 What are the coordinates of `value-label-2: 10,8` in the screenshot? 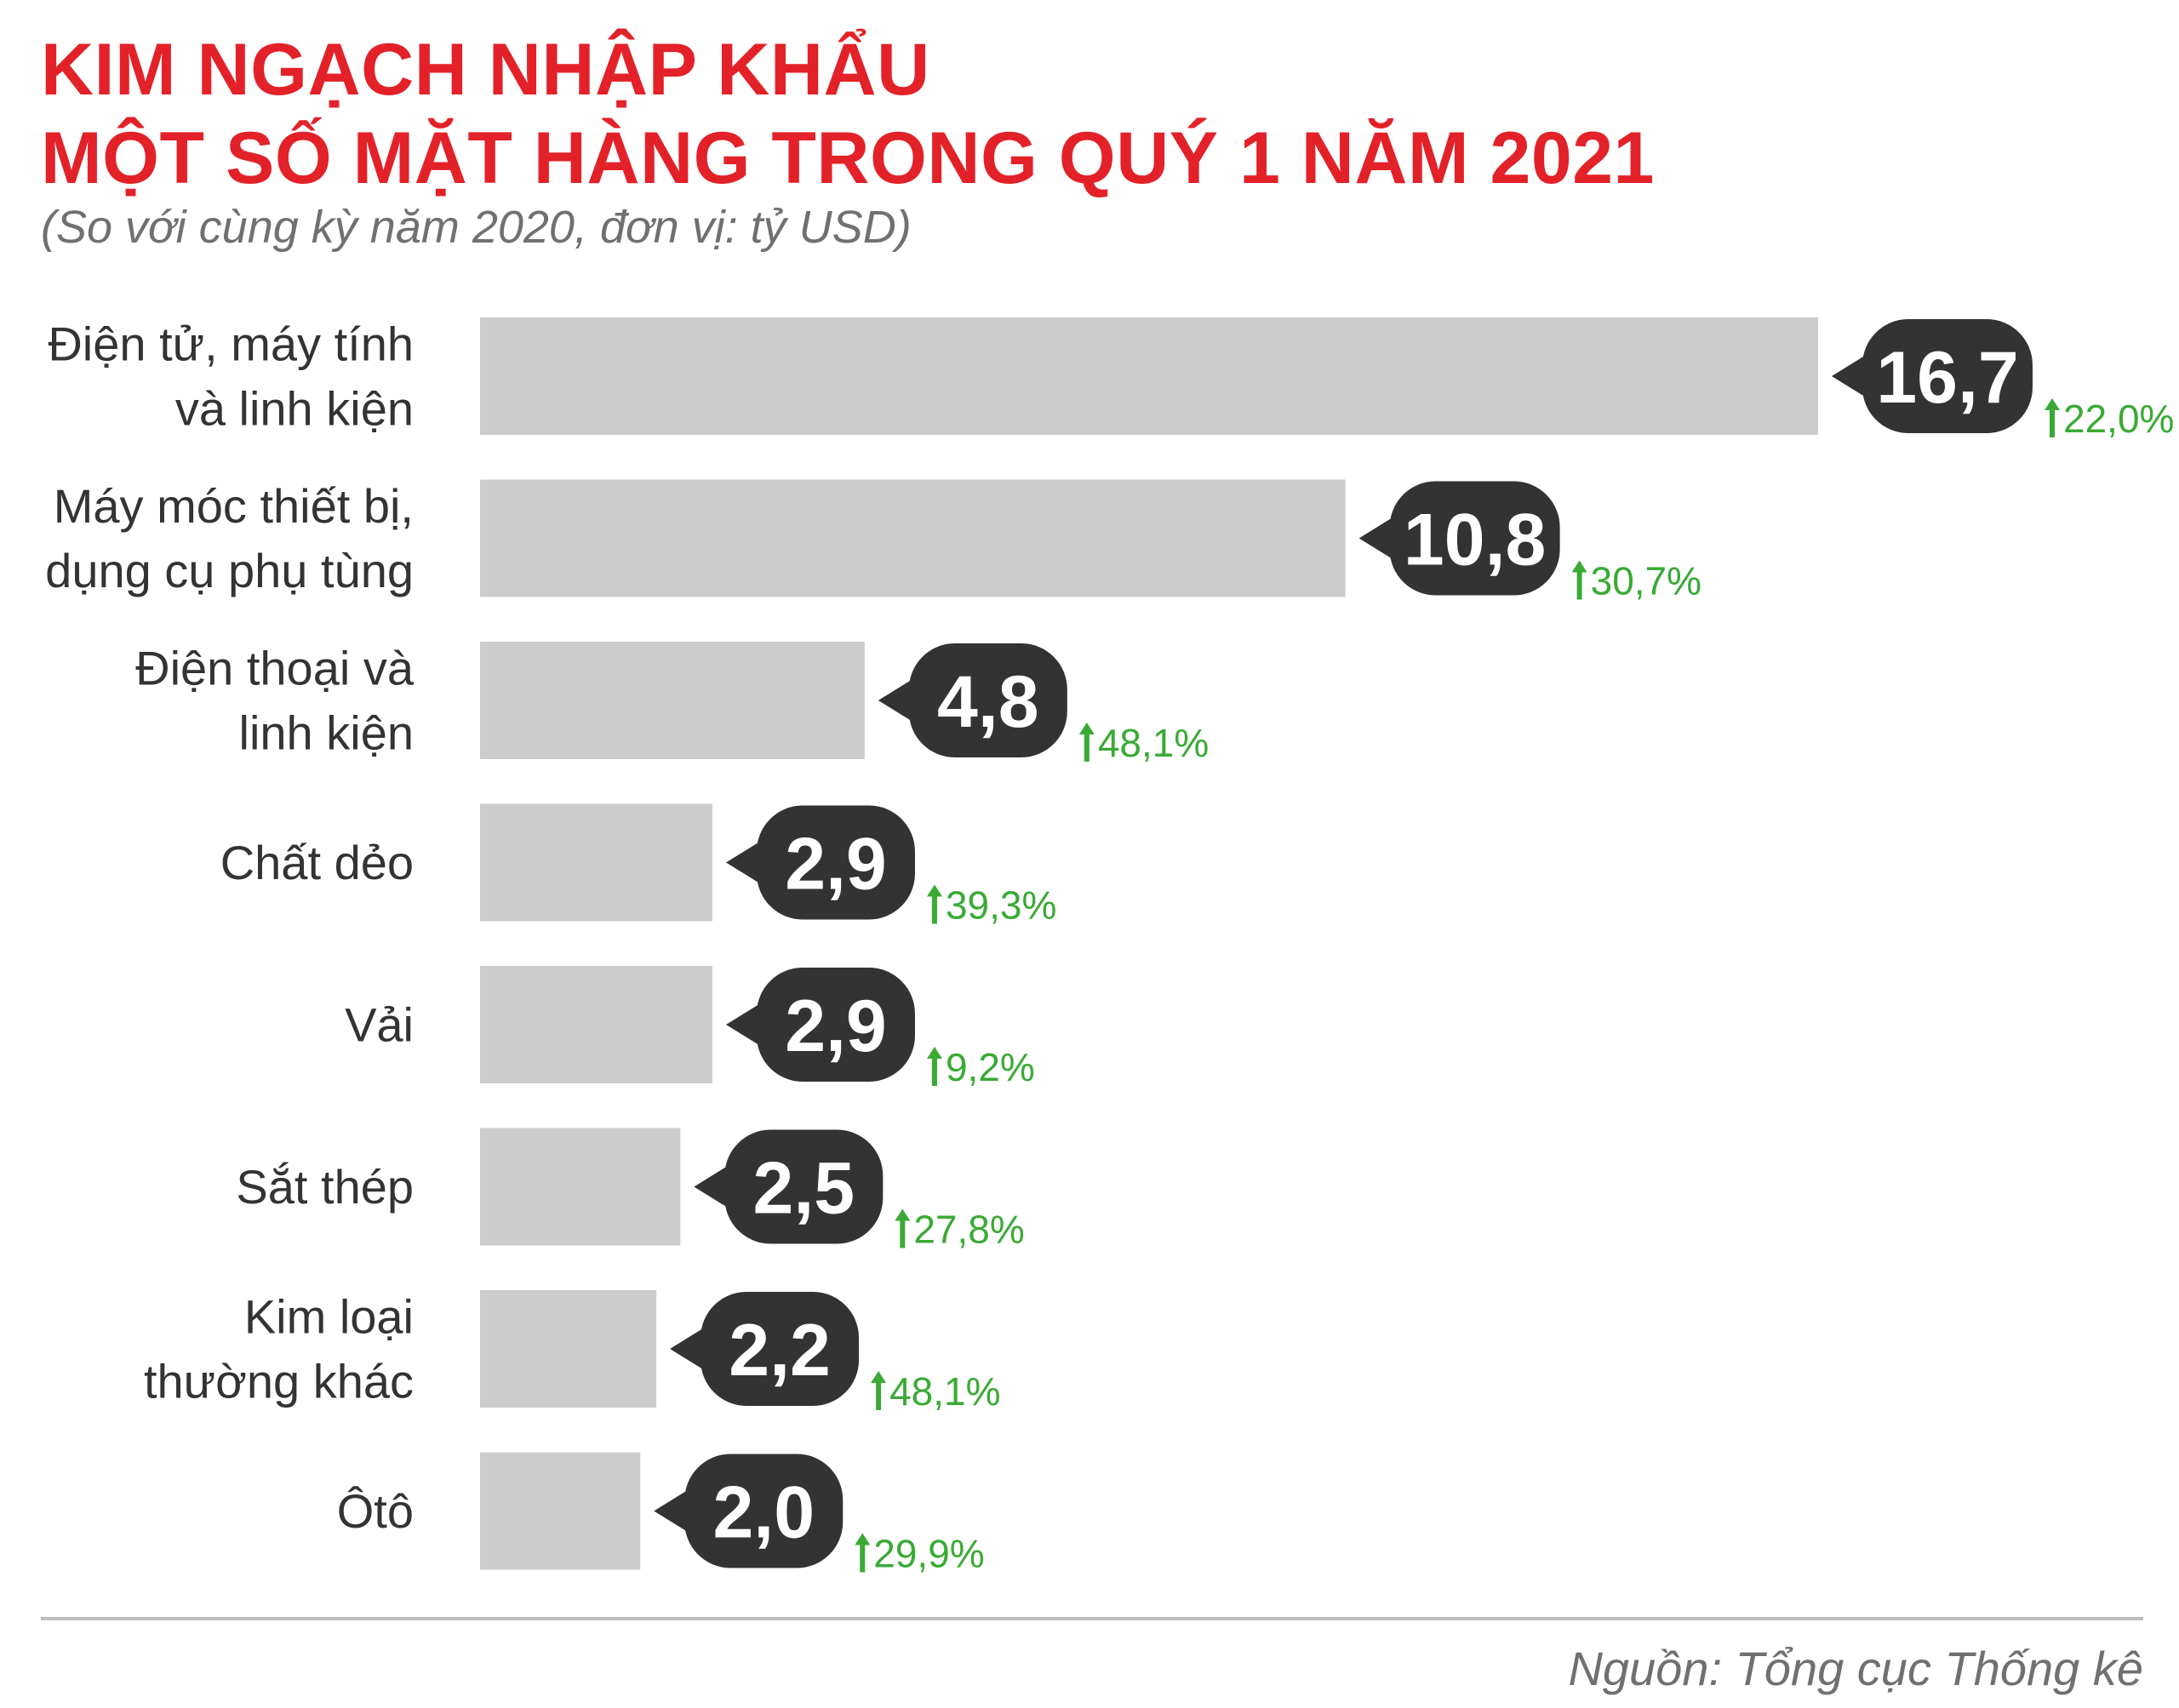 It's located at (1475, 540).